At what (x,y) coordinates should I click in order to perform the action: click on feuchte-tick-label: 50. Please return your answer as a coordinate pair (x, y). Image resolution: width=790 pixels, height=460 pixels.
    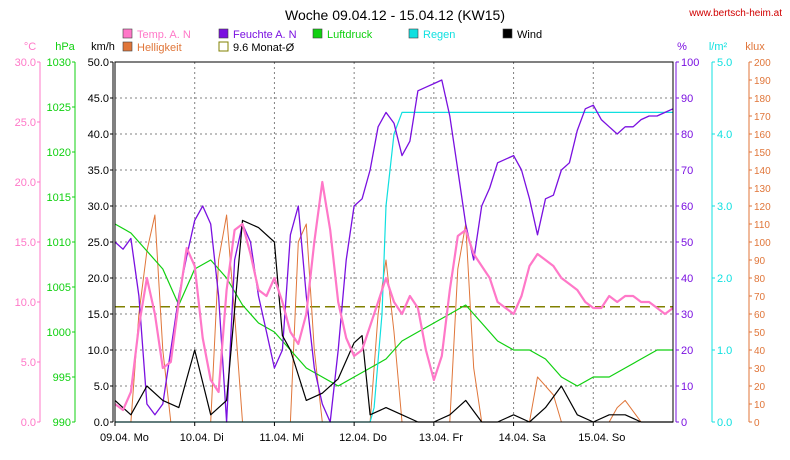
    Looking at the image, I should click on (687, 243).